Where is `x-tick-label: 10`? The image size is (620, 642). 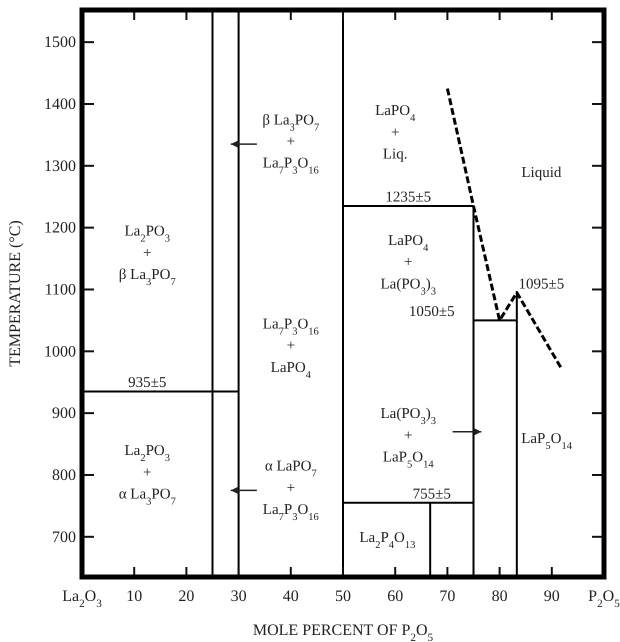 x-tick-label: 10 is located at coordinates (134, 596).